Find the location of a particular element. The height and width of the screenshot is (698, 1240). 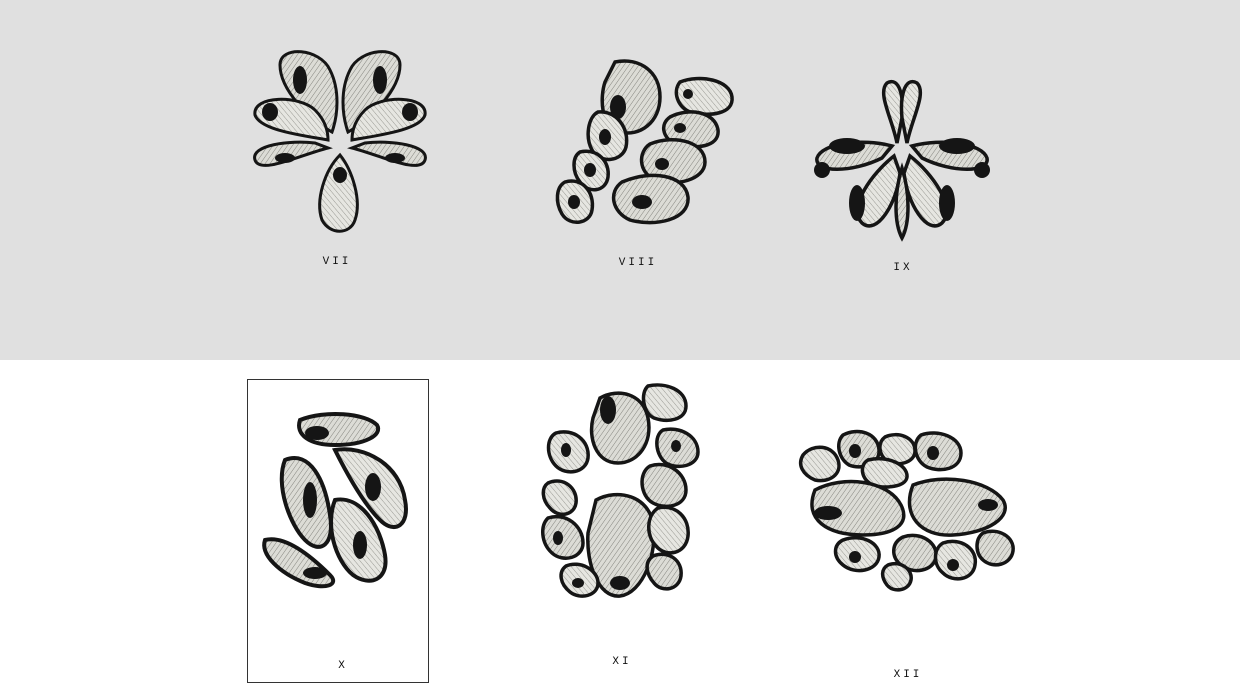

plate-x-illustration is located at coordinates (335, 500).